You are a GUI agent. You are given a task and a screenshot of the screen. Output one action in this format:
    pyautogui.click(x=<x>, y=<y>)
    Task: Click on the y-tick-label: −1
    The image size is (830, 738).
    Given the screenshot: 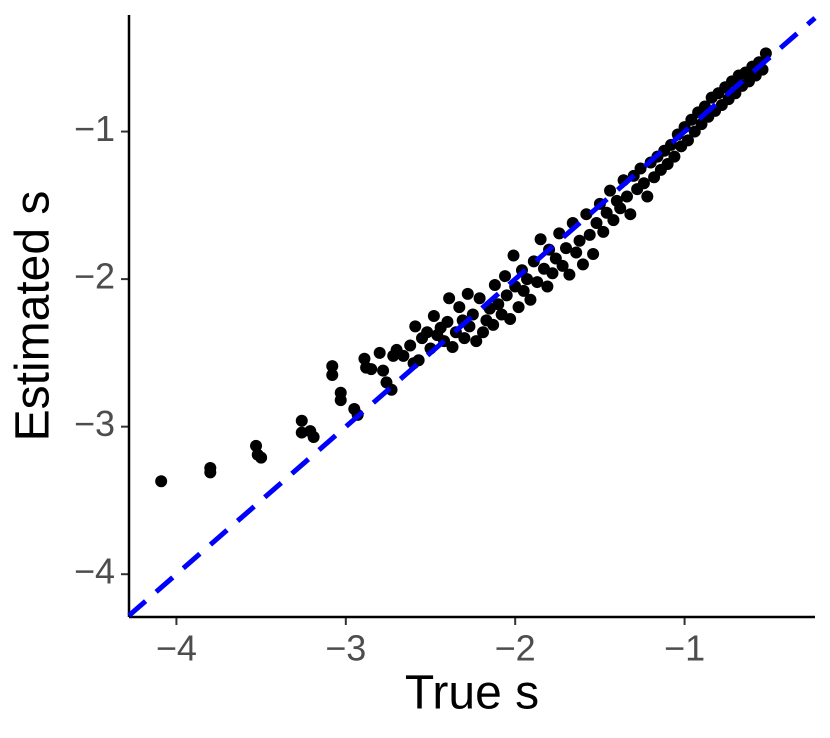 What is the action you would take?
    pyautogui.click(x=94, y=128)
    